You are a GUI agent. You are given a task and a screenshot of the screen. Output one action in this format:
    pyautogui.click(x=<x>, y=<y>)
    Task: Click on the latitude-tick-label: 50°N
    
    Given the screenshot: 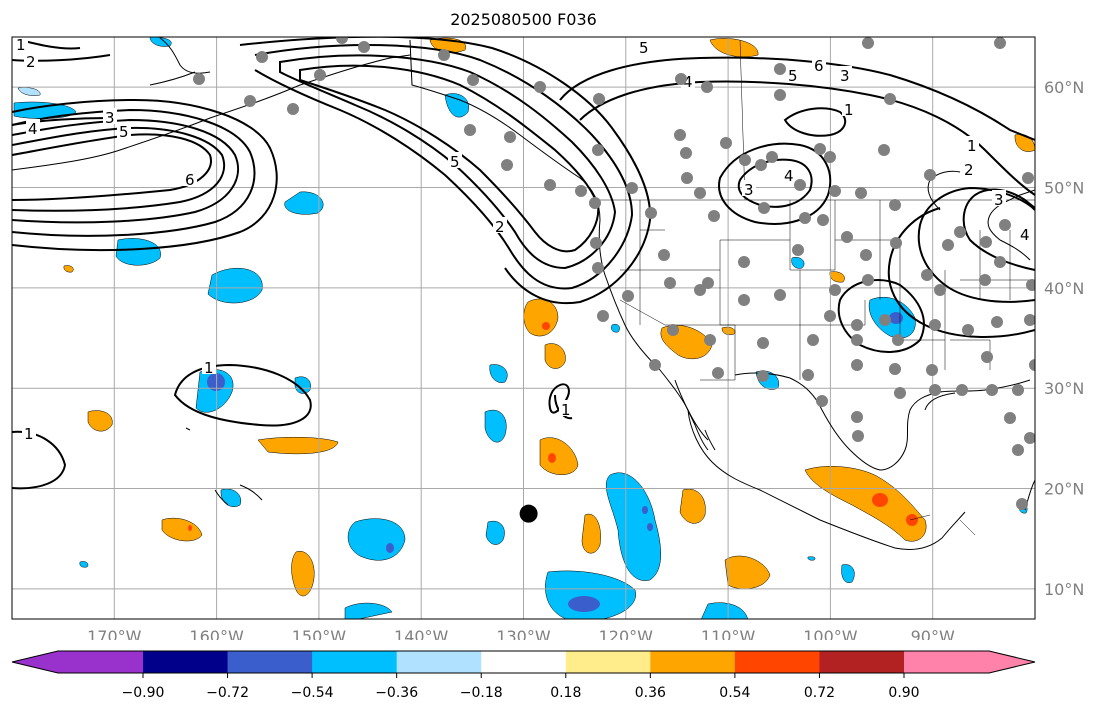 What is the action you would take?
    pyautogui.click(x=1064, y=188)
    